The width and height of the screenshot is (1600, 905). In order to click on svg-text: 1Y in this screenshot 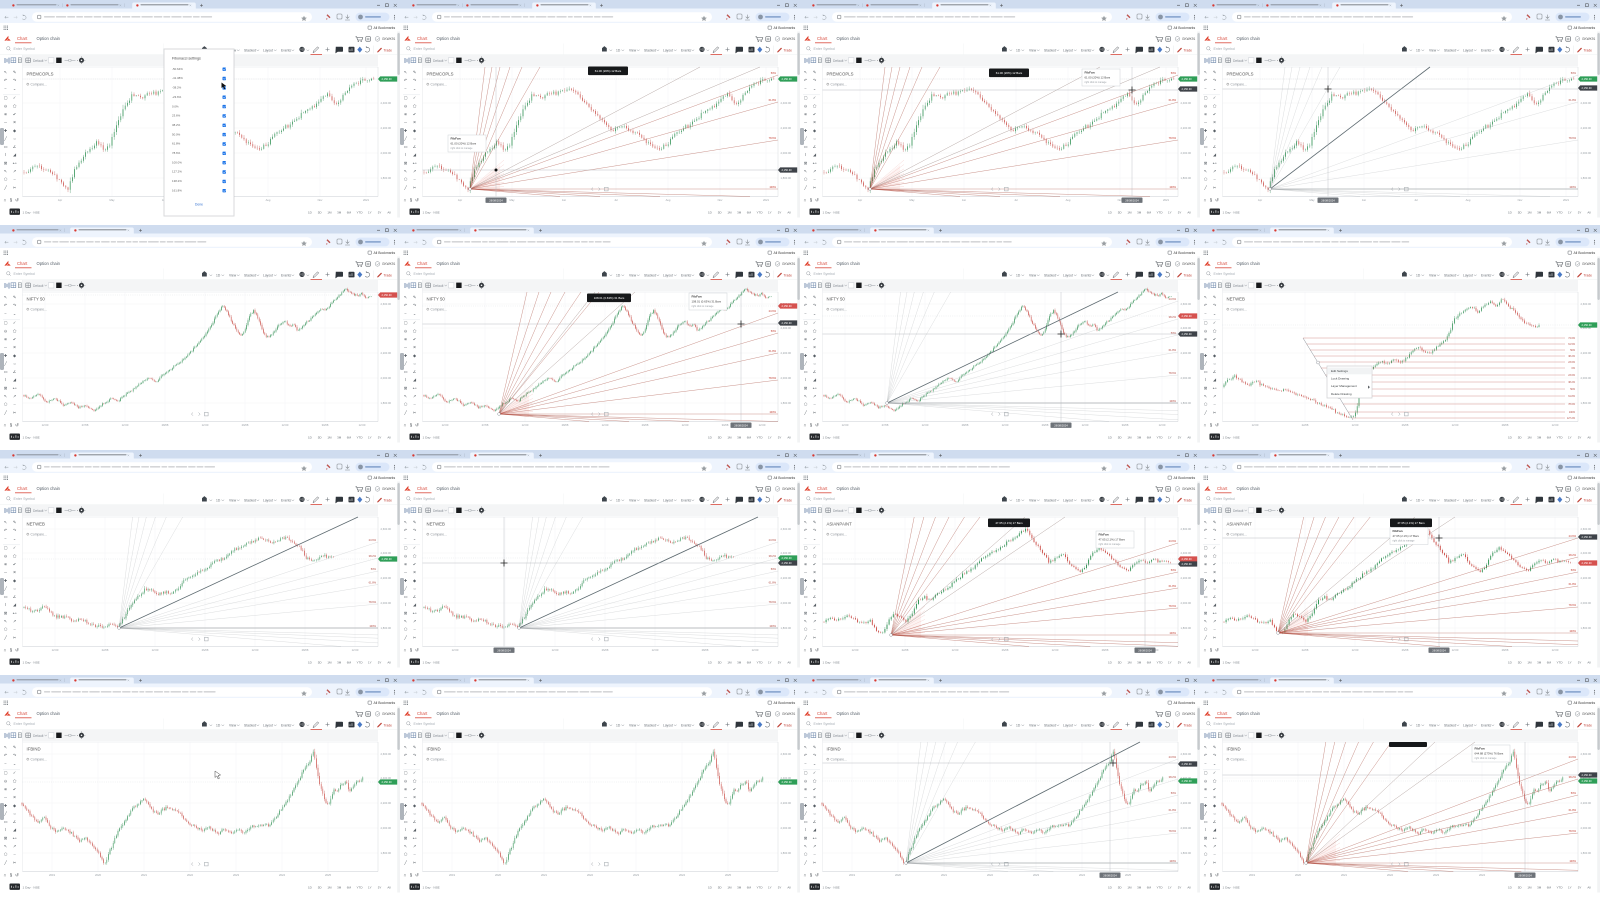, I will do `click(1570, 662)`.